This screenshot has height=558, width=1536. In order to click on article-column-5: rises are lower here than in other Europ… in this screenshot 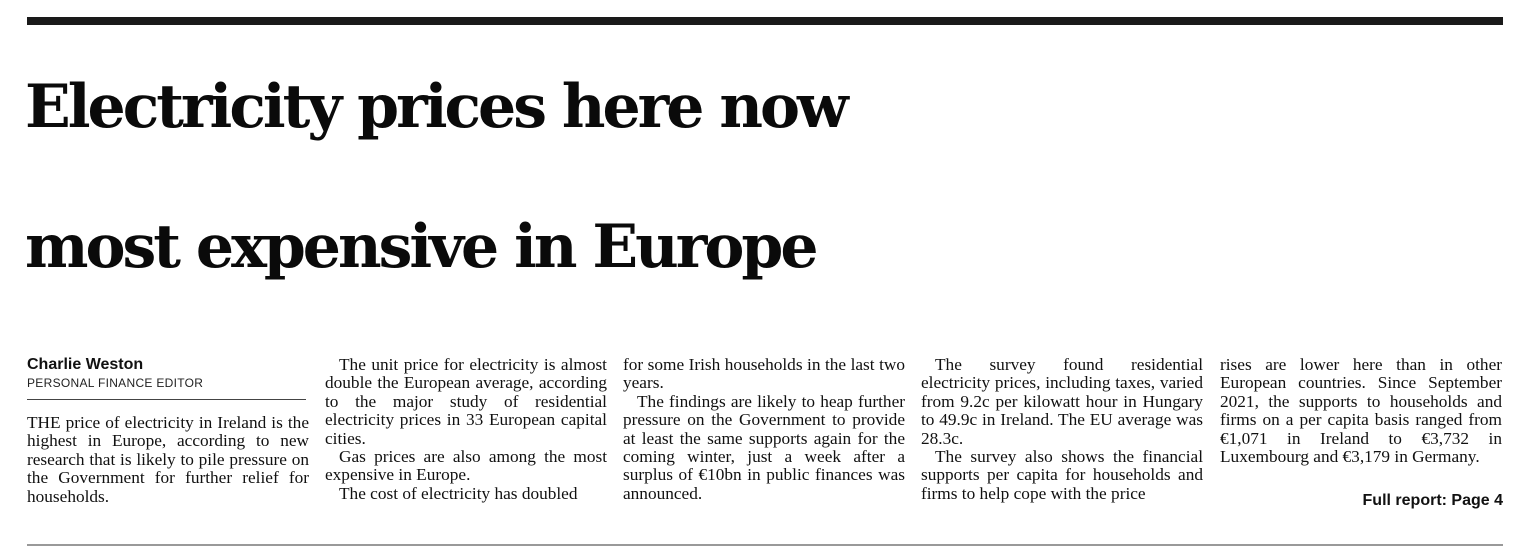, I will do `click(1361, 411)`.